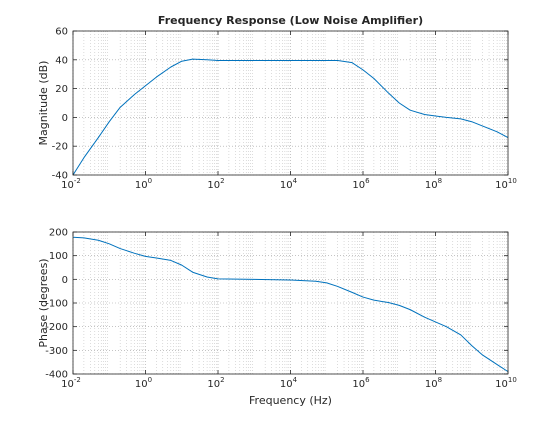  I want to click on magnitude-y-axis-label: Magnitude (dB), so click(43, 103).